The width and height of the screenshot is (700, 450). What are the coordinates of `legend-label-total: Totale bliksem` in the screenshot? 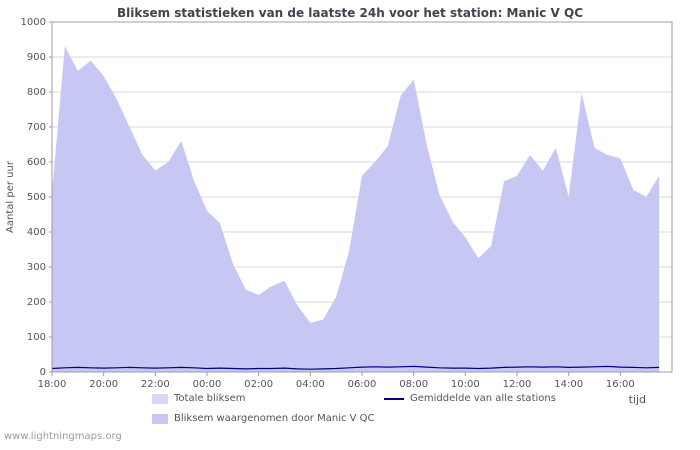 It's located at (210, 398).